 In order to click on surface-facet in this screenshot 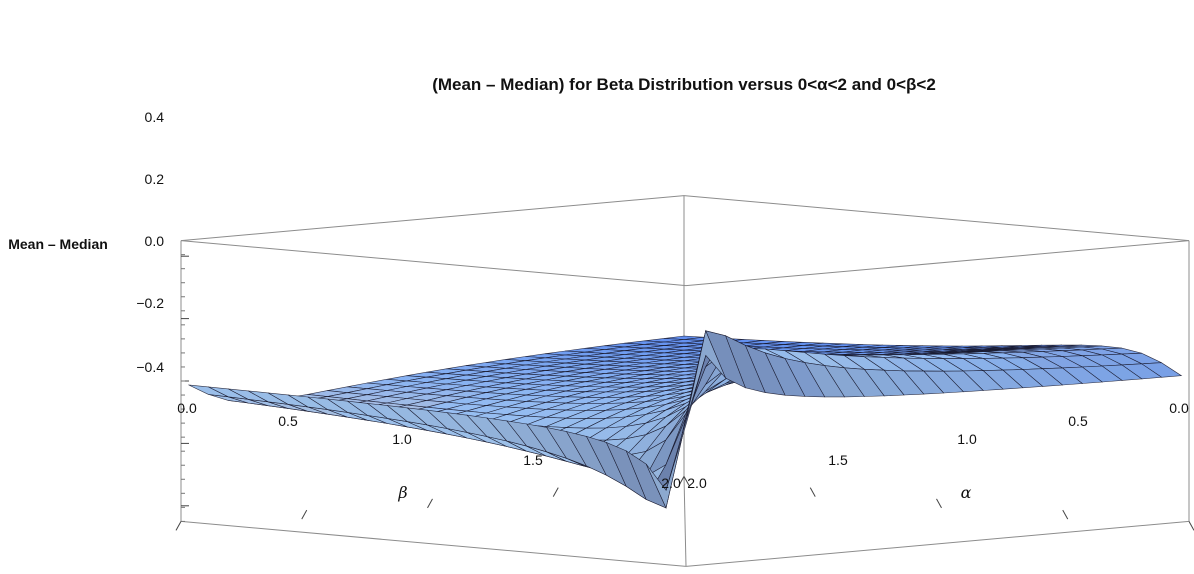, I will do `click(686, 423)`.